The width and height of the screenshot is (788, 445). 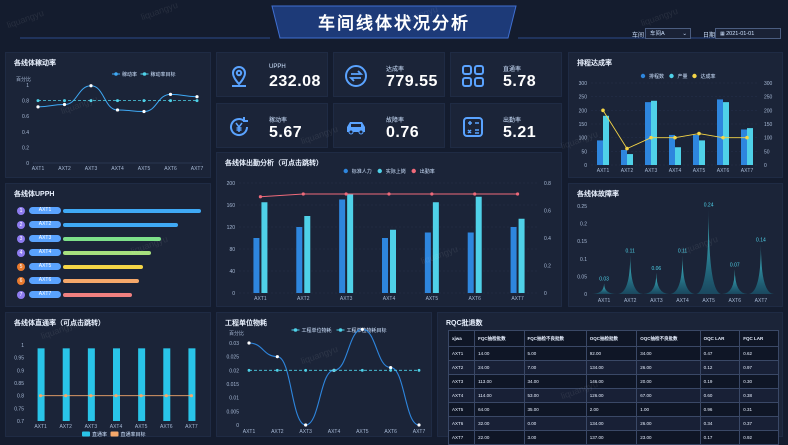 I want to click on x-tick-label: AXT7, so click(x=517, y=299).